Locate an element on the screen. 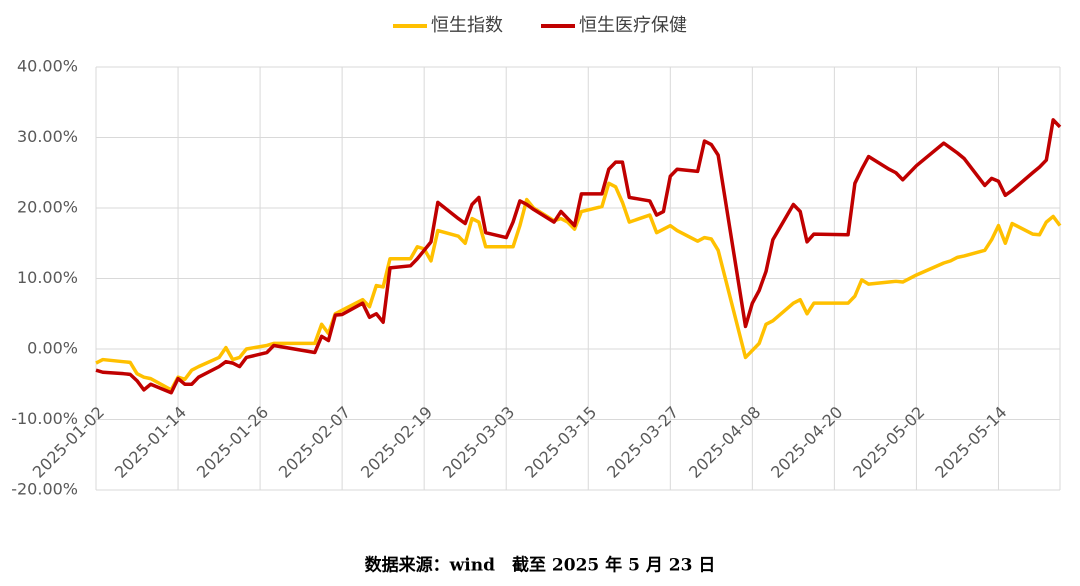 This screenshot has height=586, width=1080. y-tick-label: -20.00% is located at coordinates (44, 489).